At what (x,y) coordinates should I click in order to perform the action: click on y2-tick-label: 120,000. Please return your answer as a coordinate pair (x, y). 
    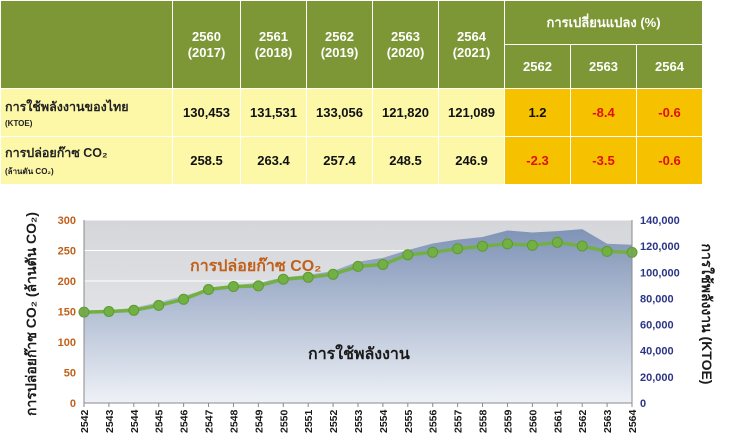
    Looking at the image, I should click on (660, 247).